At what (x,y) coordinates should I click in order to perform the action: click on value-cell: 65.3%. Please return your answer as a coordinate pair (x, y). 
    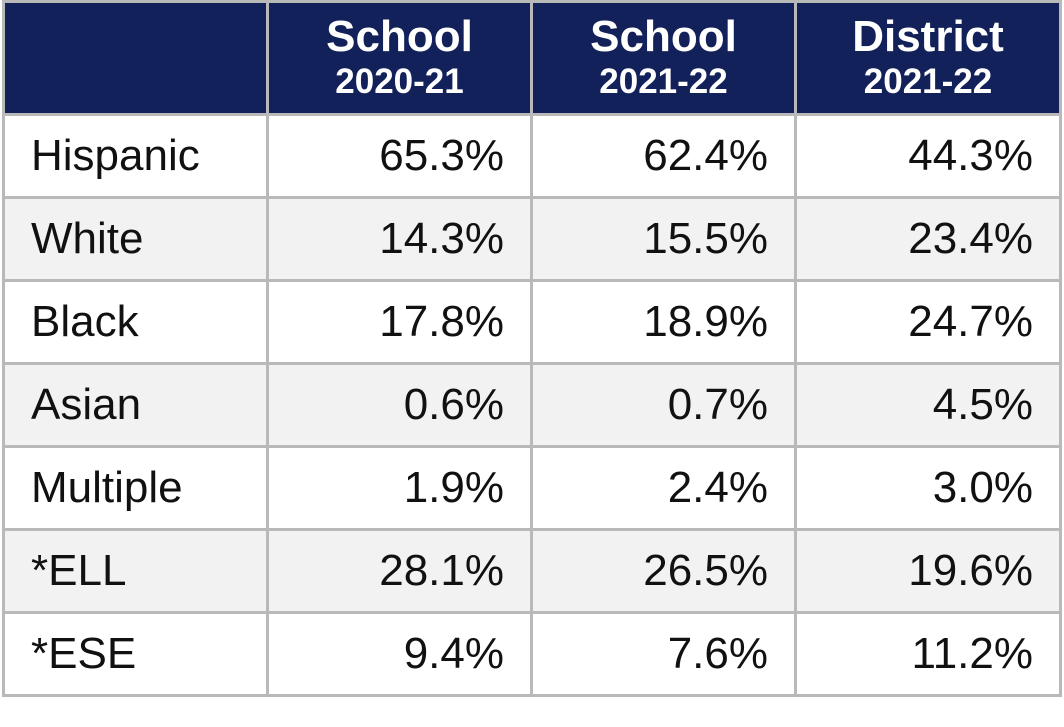
    Looking at the image, I should click on (399, 156).